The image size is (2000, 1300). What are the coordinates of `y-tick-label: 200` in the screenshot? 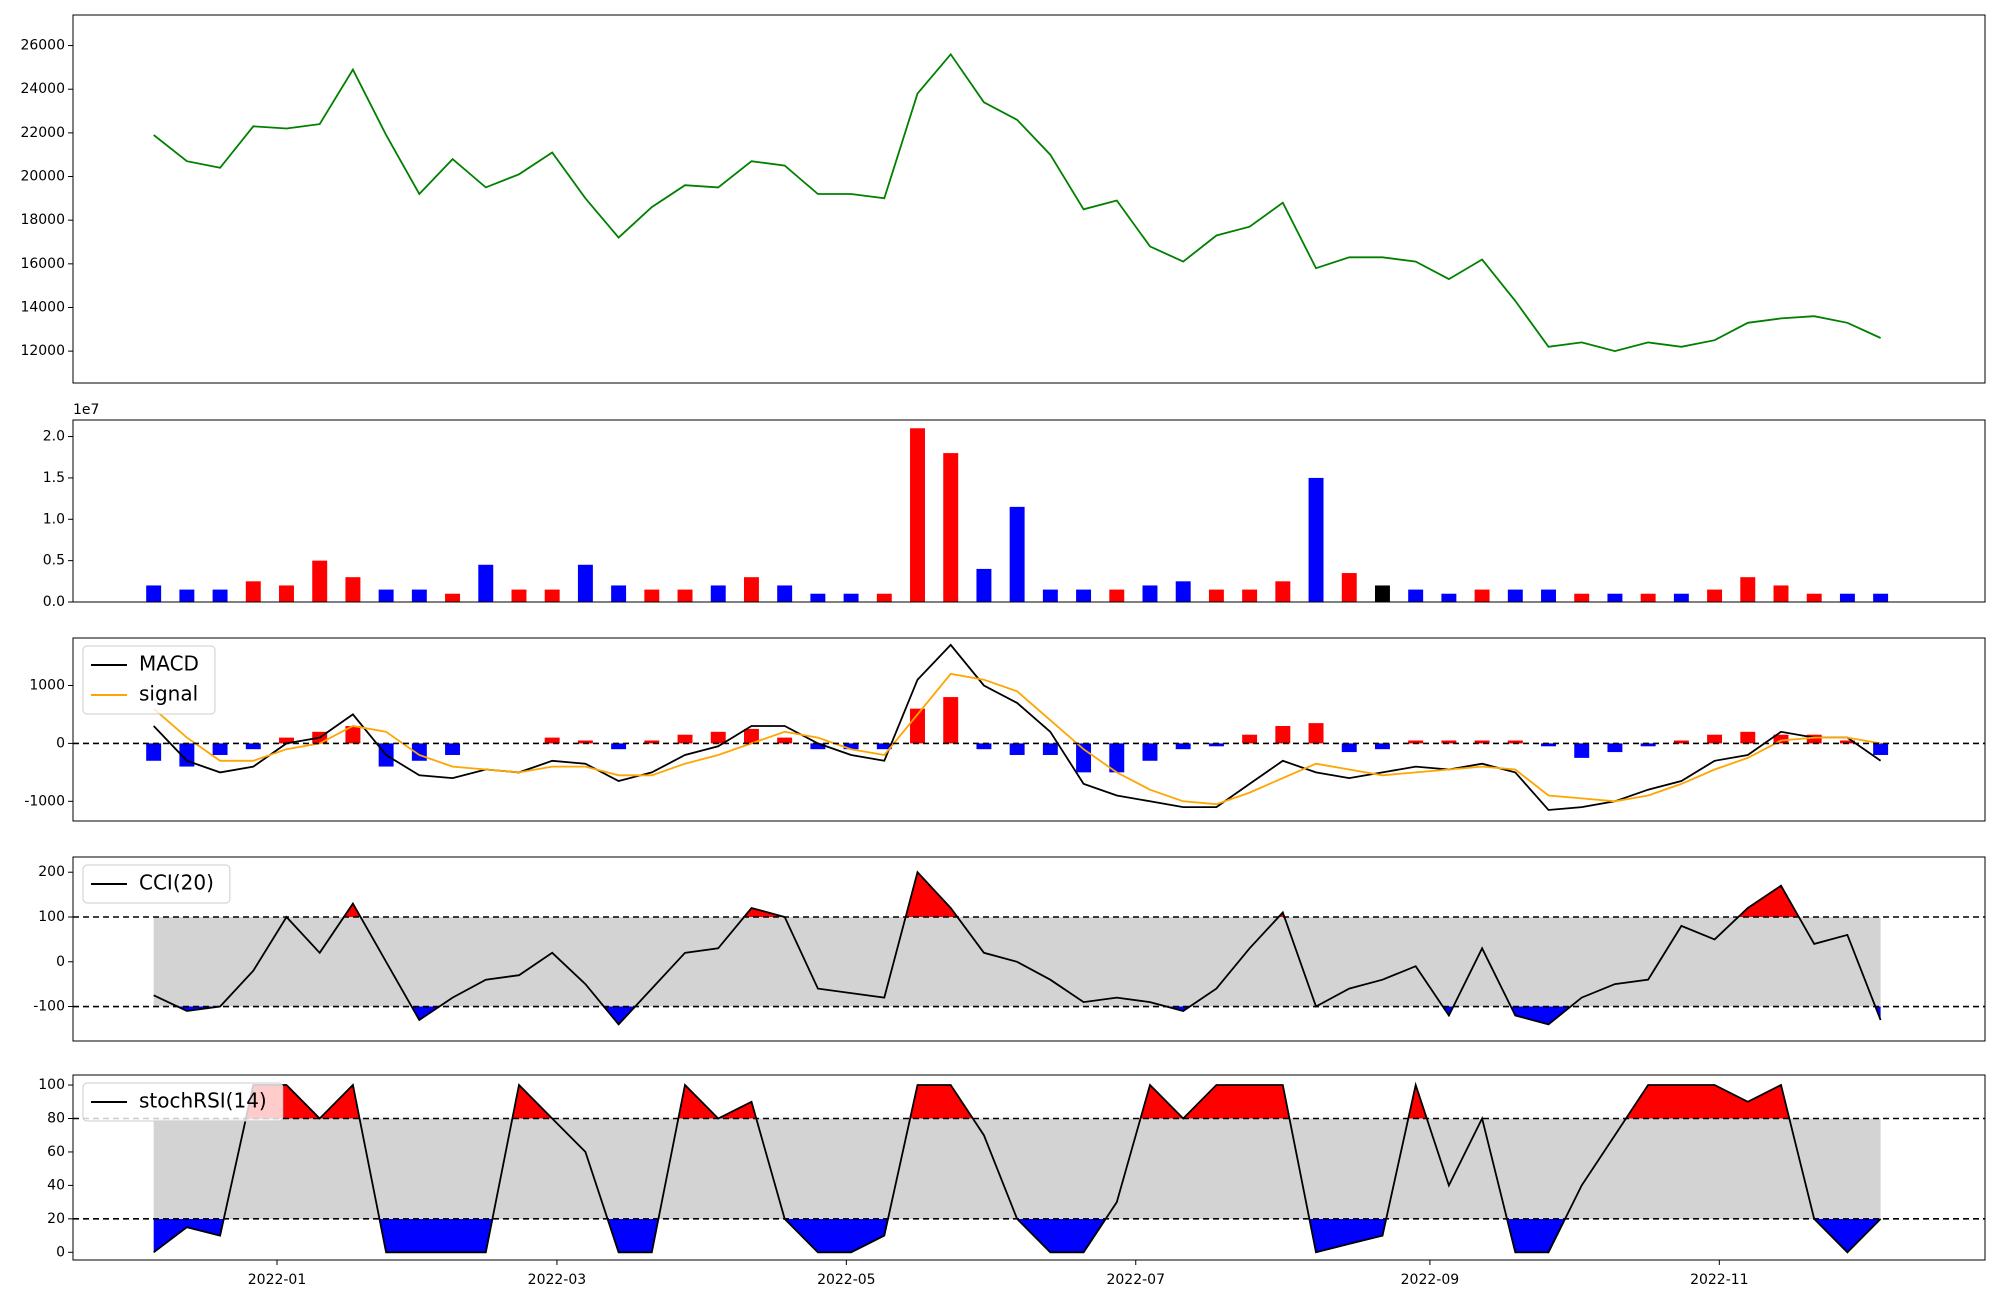 It's located at (51, 872).